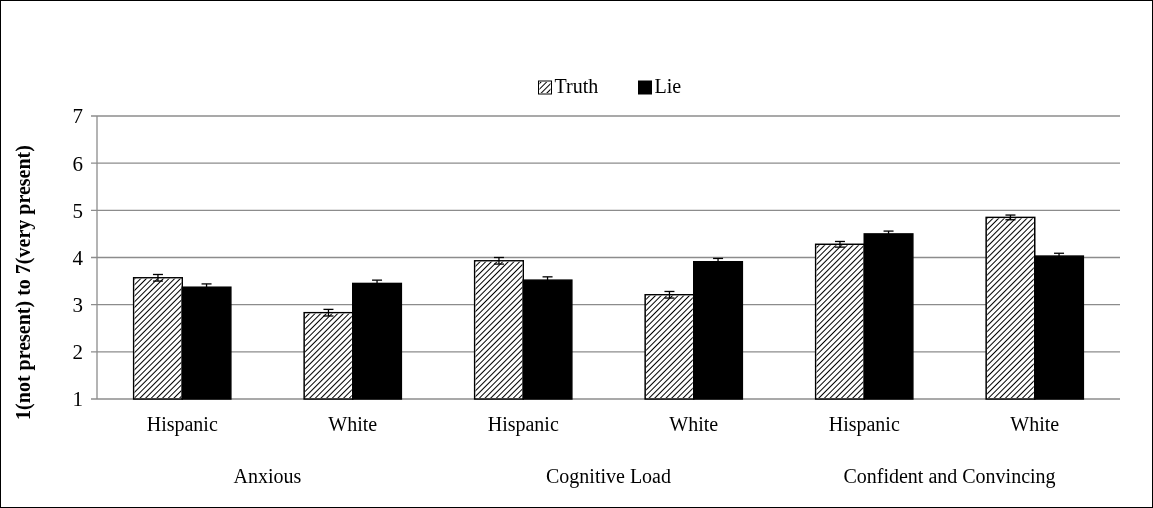  I want to click on y-tick-label: 7, so click(77, 116).